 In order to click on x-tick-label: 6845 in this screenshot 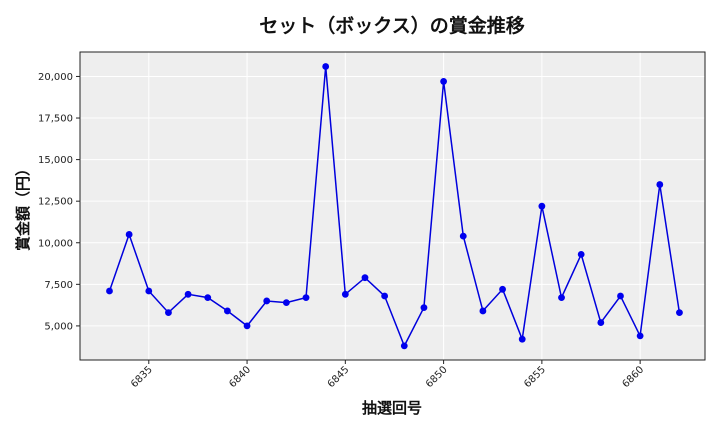, I will do `click(339, 377)`.